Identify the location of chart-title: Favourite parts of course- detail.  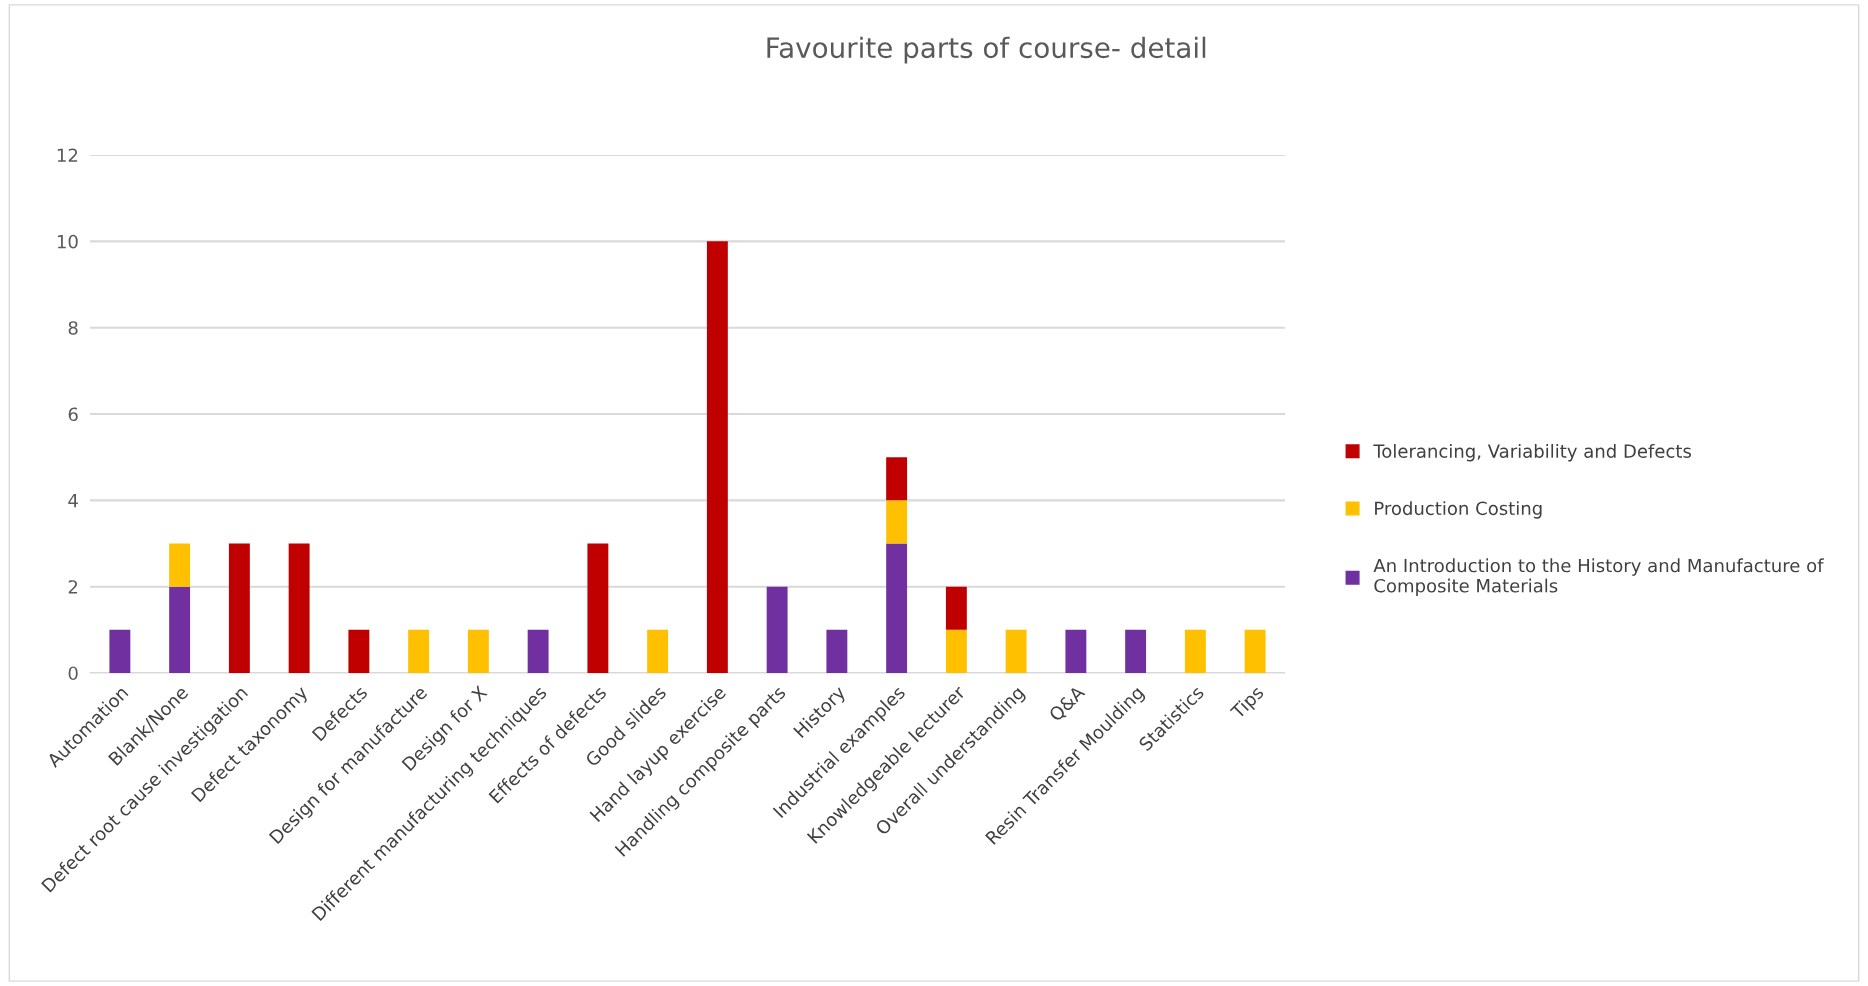
(986, 50).